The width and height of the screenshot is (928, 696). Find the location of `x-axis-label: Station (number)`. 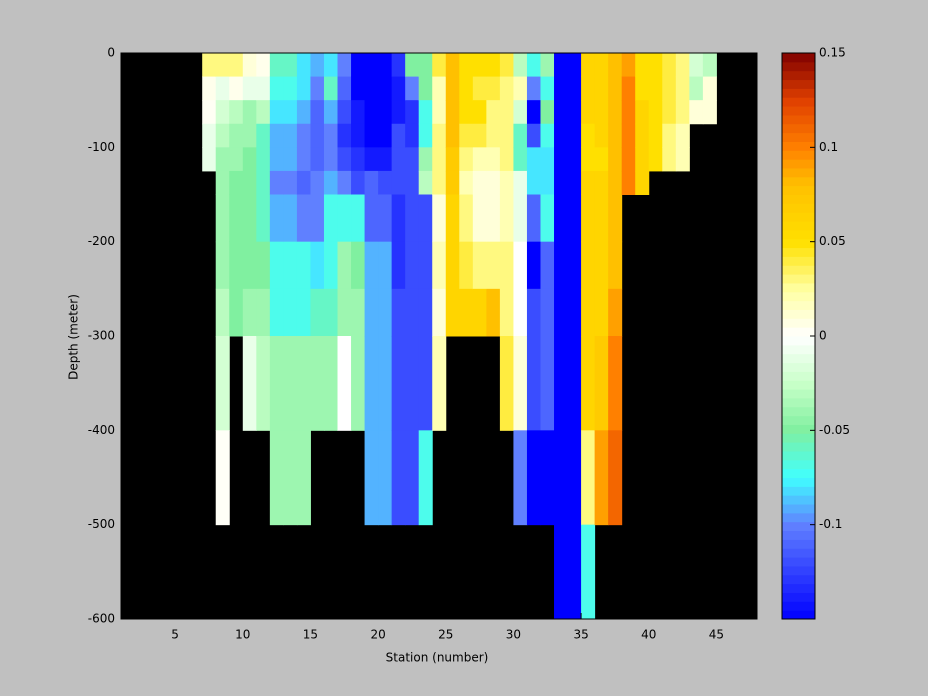

x-axis-label: Station (number) is located at coordinates (437, 658).